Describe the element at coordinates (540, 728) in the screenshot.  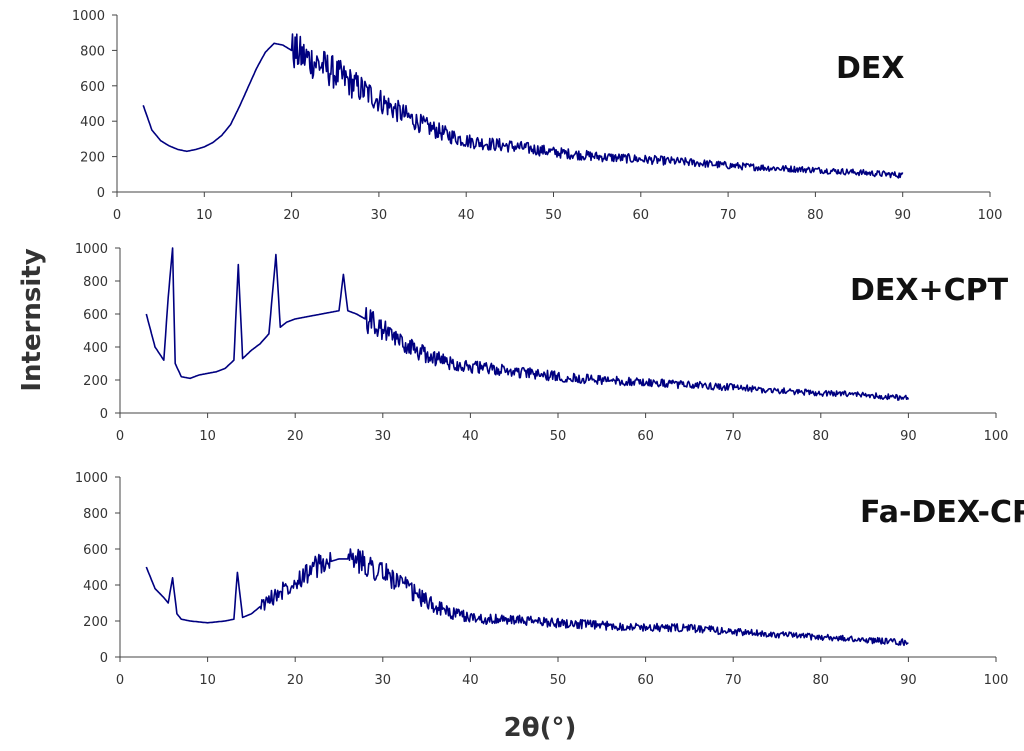
I see `x-axis-title: 2θ(°)` at that location.